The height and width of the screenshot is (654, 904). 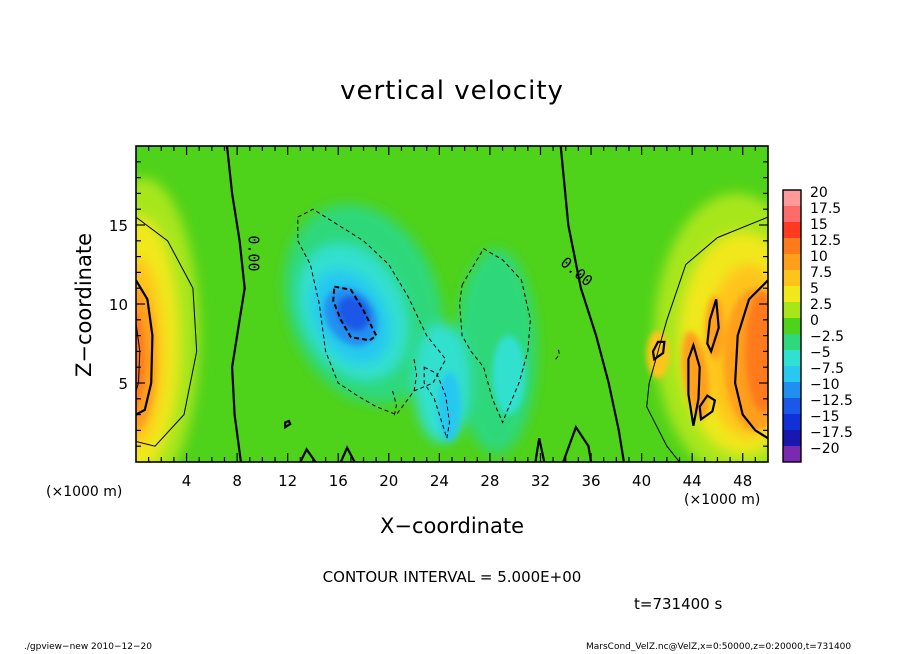 What do you see at coordinates (814, 289) in the screenshot?
I see `colorbar-label: 5` at bounding box center [814, 289].